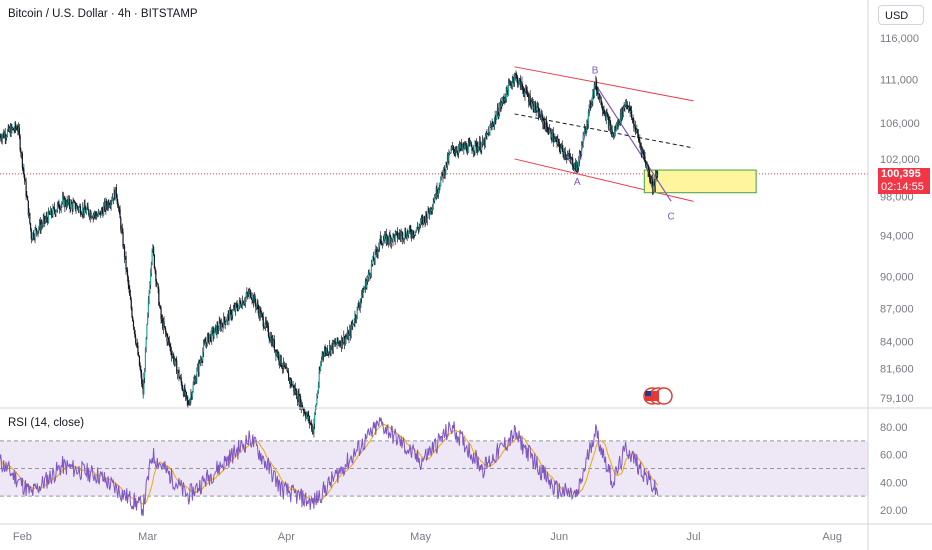 The height and width of the screenshot is (550, 932). Describe the element at coordinates (901, 15) in the screenshot. I see `currency-selector: USD` at that location.